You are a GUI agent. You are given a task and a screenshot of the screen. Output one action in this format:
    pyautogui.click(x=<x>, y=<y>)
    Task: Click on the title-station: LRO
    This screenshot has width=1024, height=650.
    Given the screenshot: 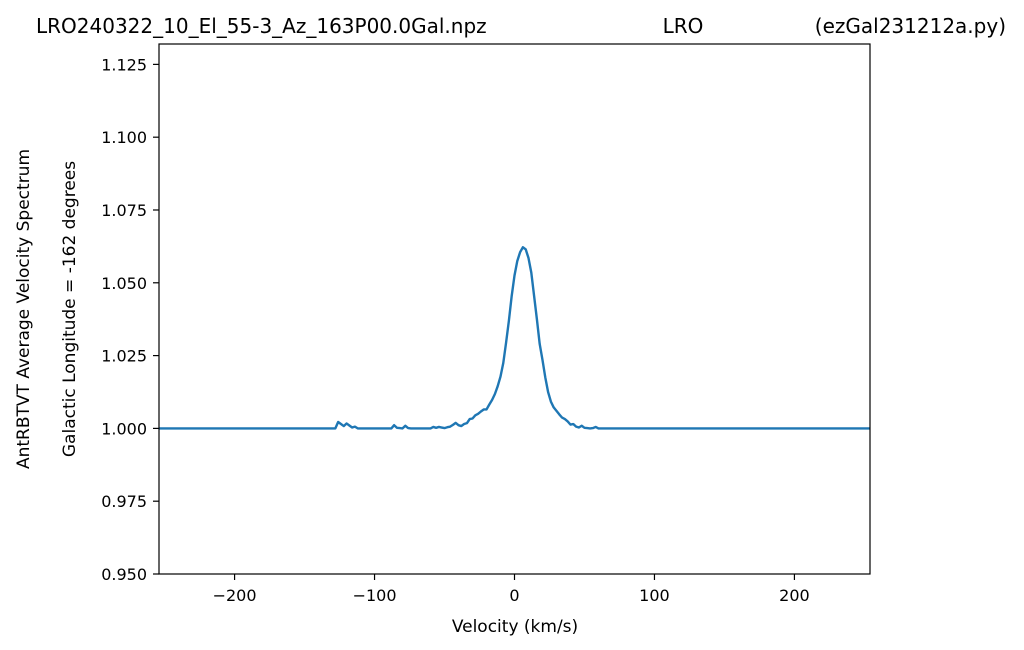 What is the action you would take?
    pyautogui.click(x=683, y=26)
    